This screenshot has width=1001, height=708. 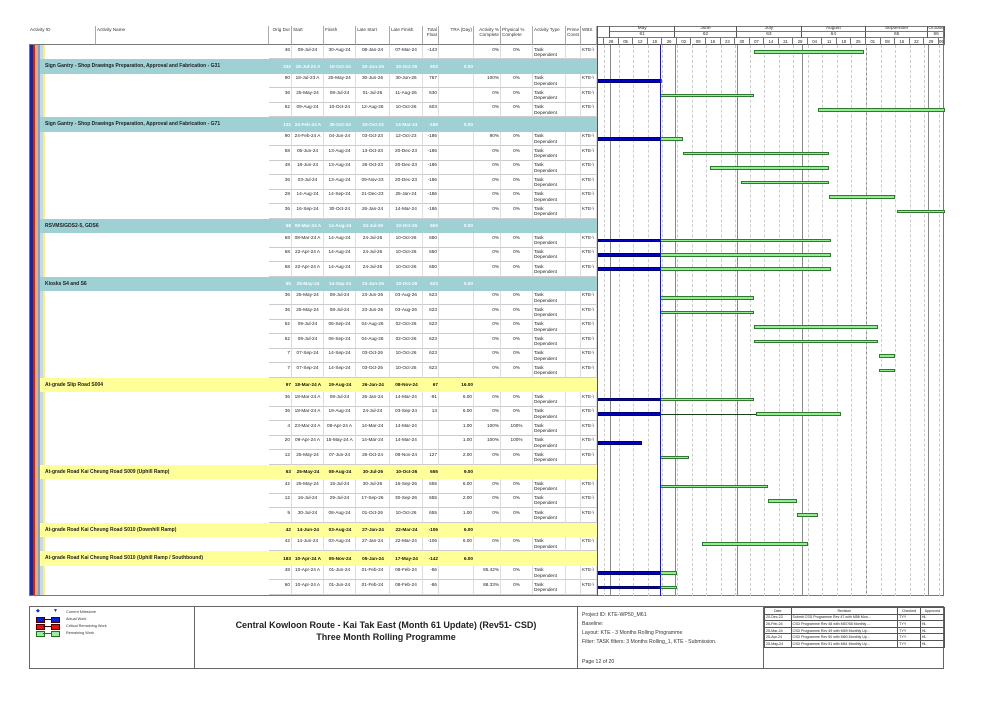 I want to click on column-header-total-float: Total Float, so click(x=431, y=35).